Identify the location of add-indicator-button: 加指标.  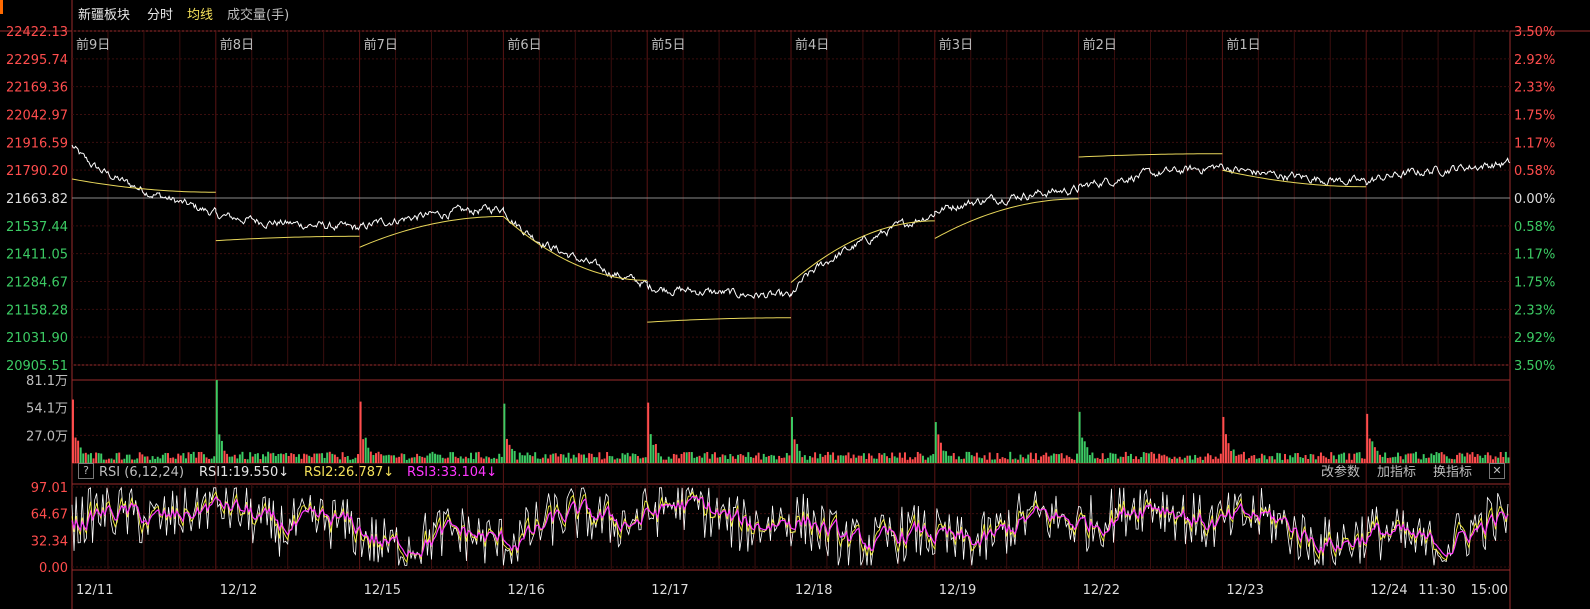
(1397, 472).